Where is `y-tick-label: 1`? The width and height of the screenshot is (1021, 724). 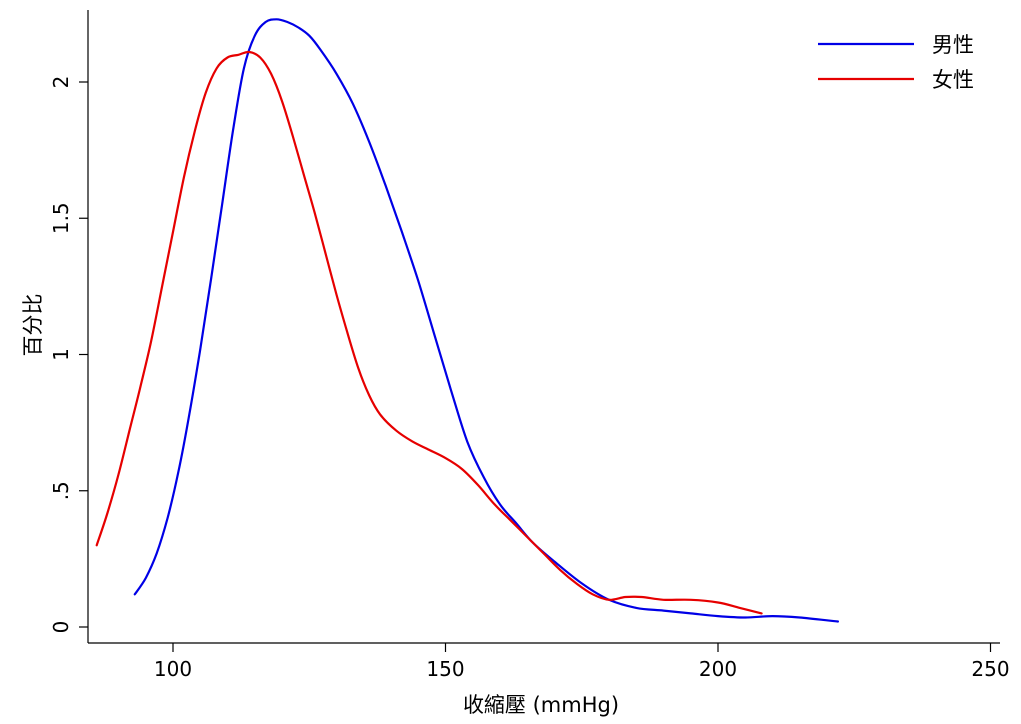
y-tick-label: 1 is located at coordinates (61, 354).